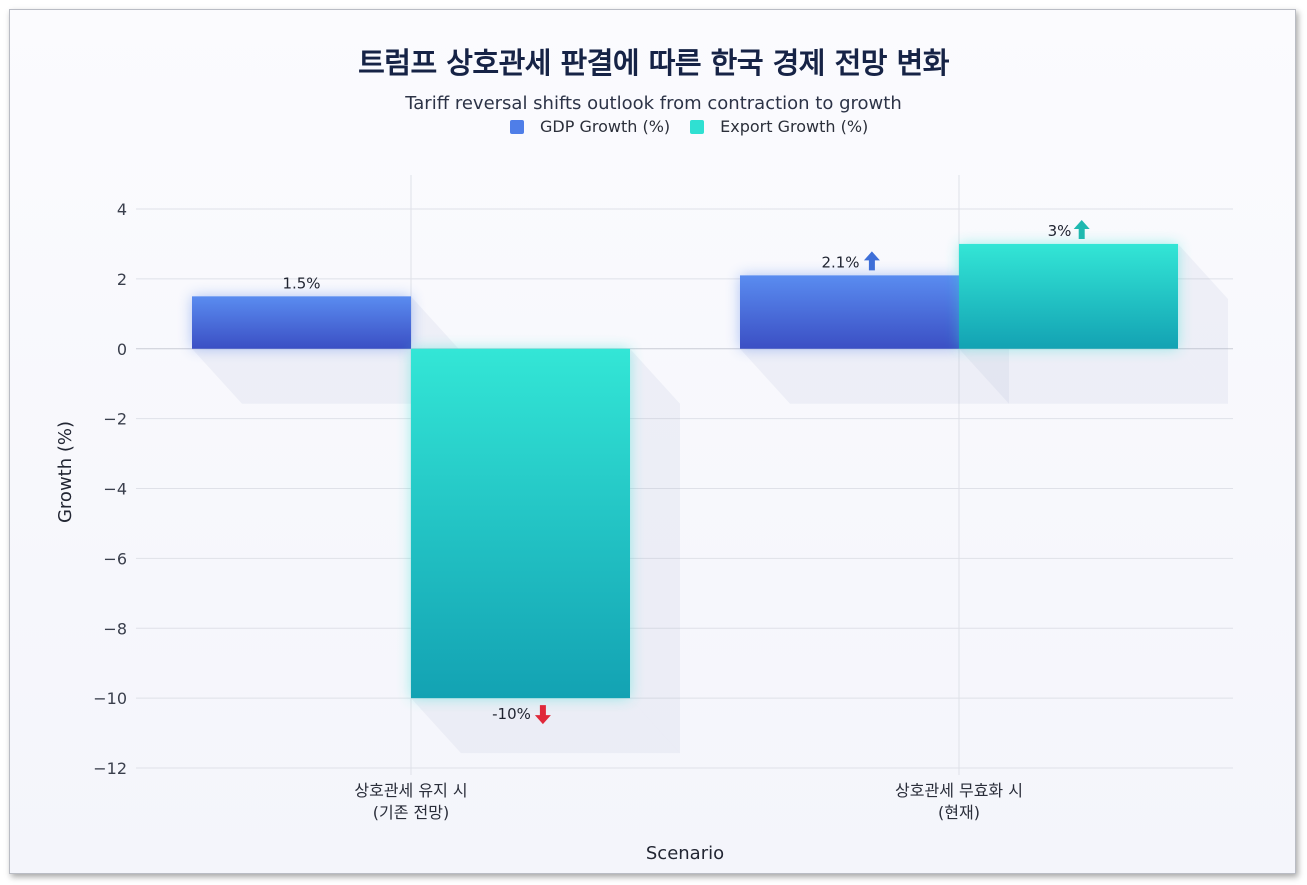 Image resolution: width=1307 pixels, height=885 pixels. I want to click on y-tick-label: 2, so click(122, 279).